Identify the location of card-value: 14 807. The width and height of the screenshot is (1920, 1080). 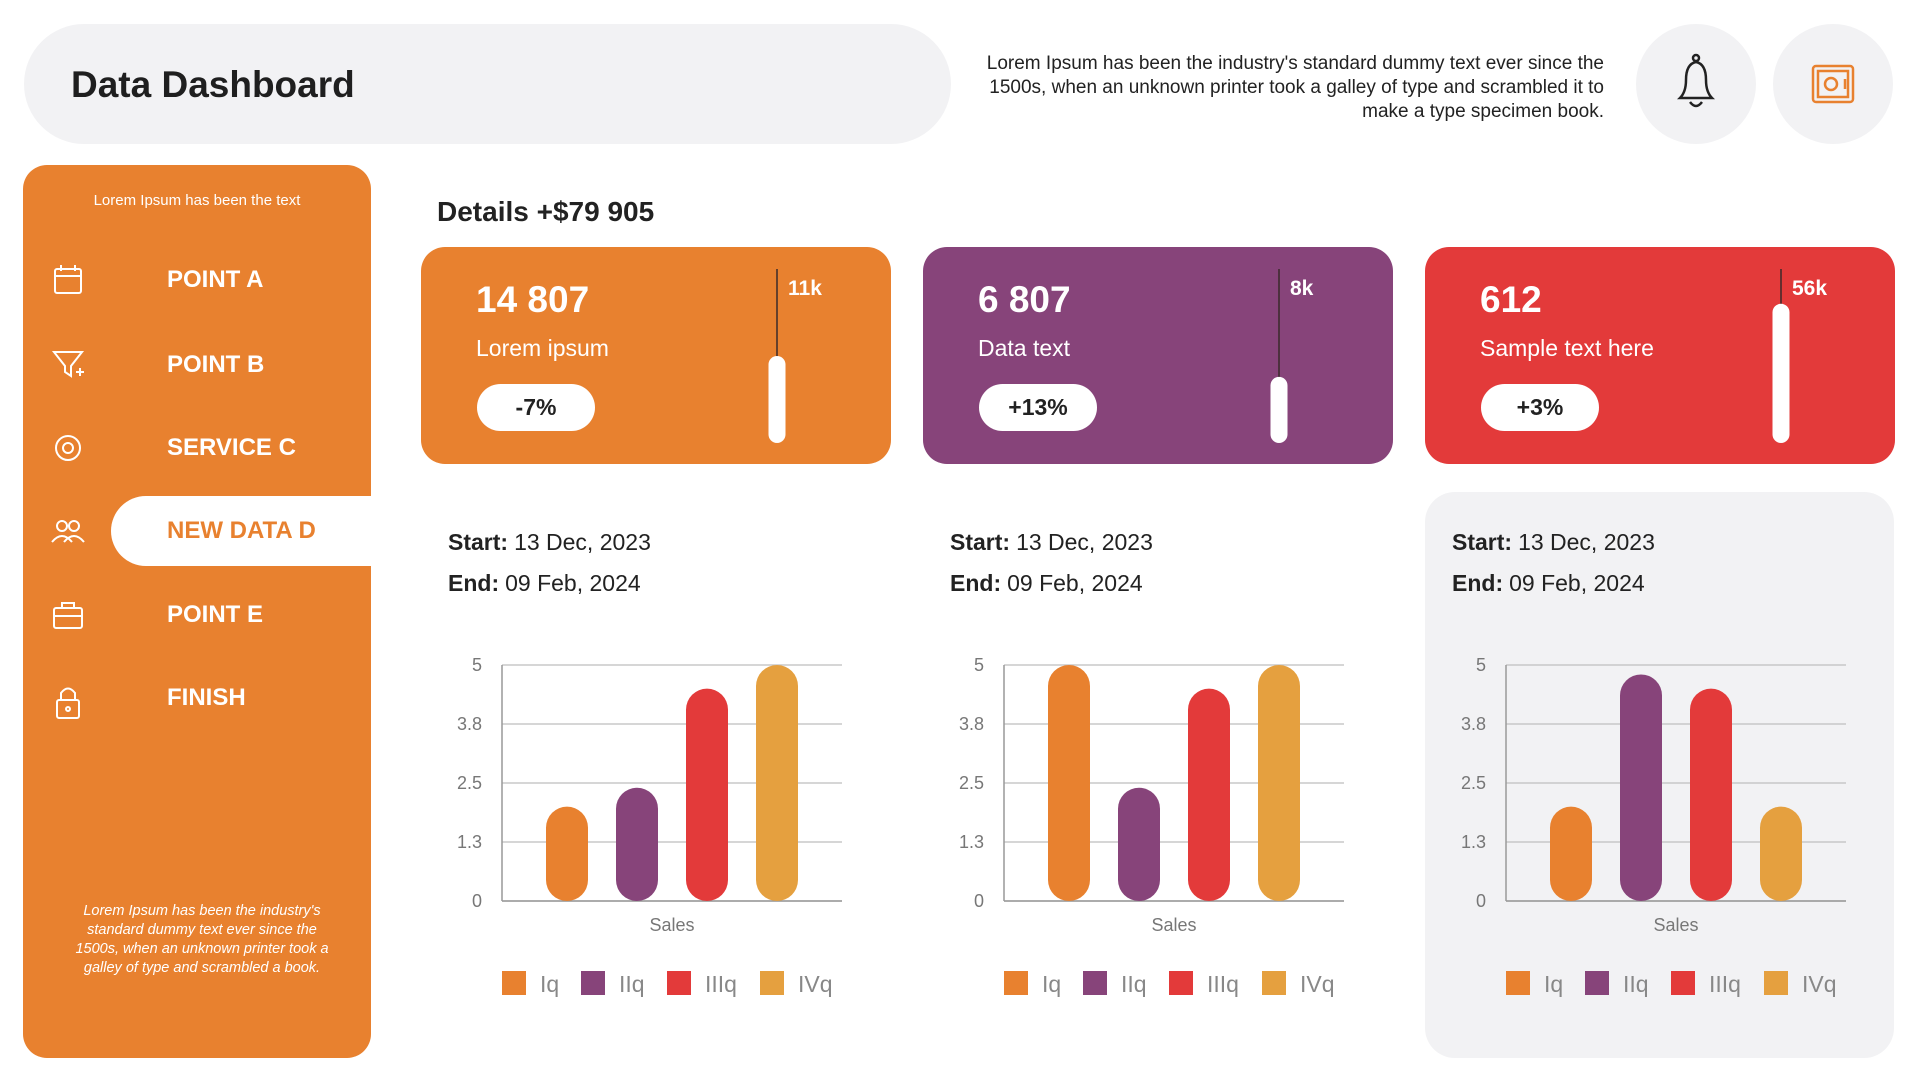
(533, 299).